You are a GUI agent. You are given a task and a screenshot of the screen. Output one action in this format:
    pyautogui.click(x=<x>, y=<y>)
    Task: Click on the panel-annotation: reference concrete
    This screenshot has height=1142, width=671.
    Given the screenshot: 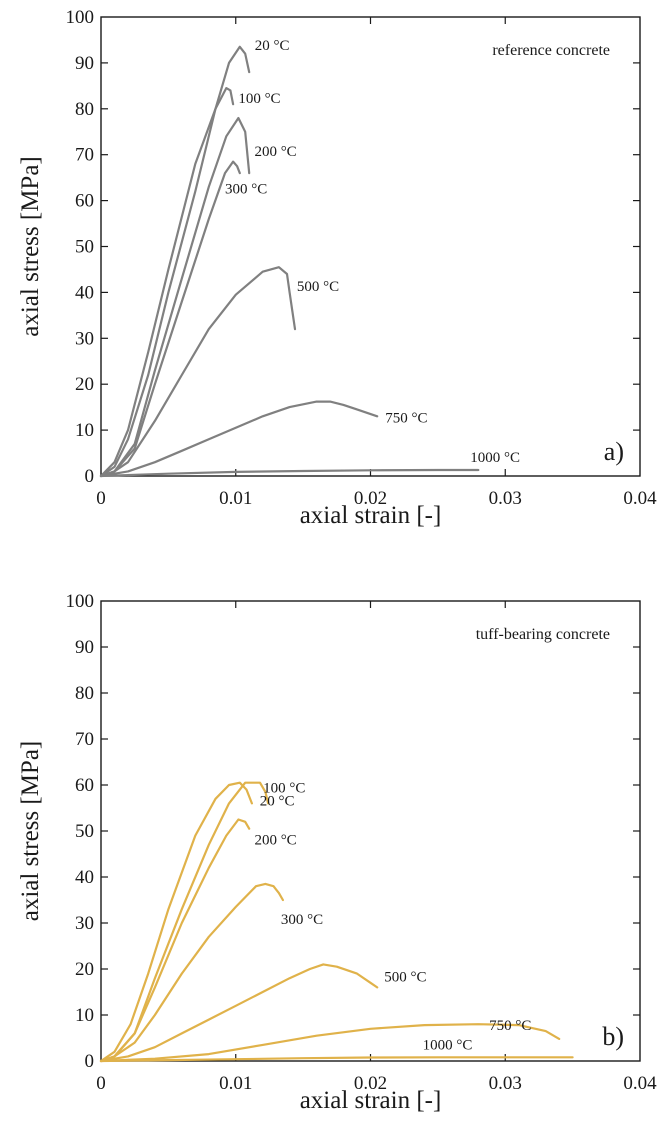 What is the action you would take?
    pyautogui.click(x=551, y=50)
    